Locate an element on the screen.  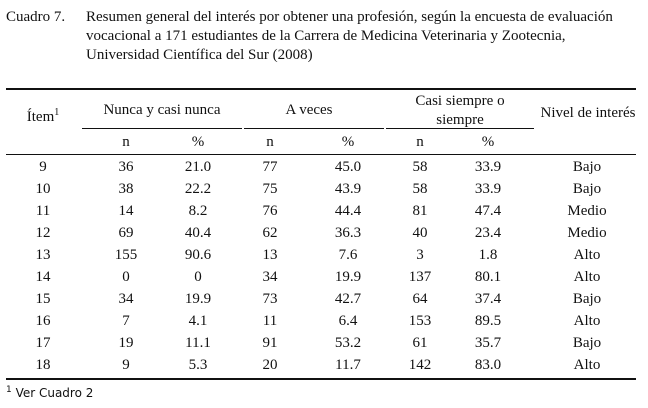
footnote: 1 Ver Cuadro 2 is located at coordinates (50, 393).